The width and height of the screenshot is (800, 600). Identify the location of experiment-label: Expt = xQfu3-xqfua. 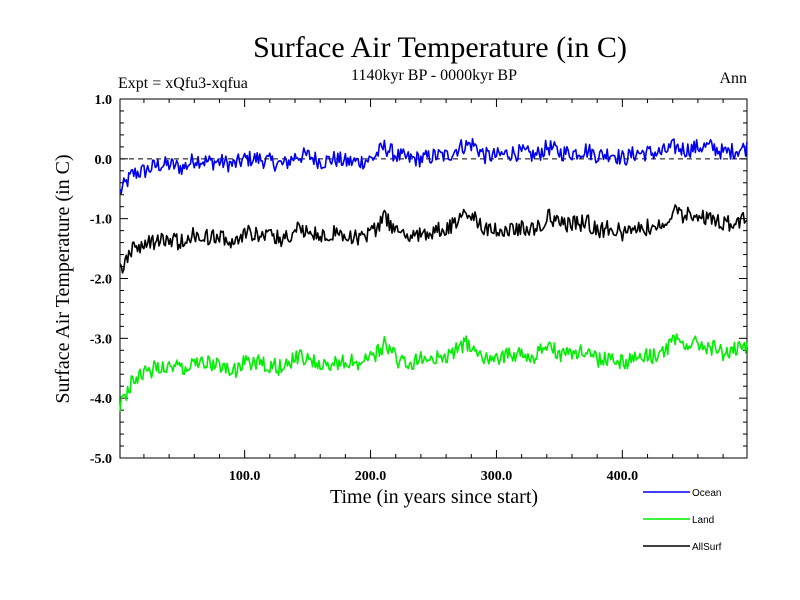
(183, 83).